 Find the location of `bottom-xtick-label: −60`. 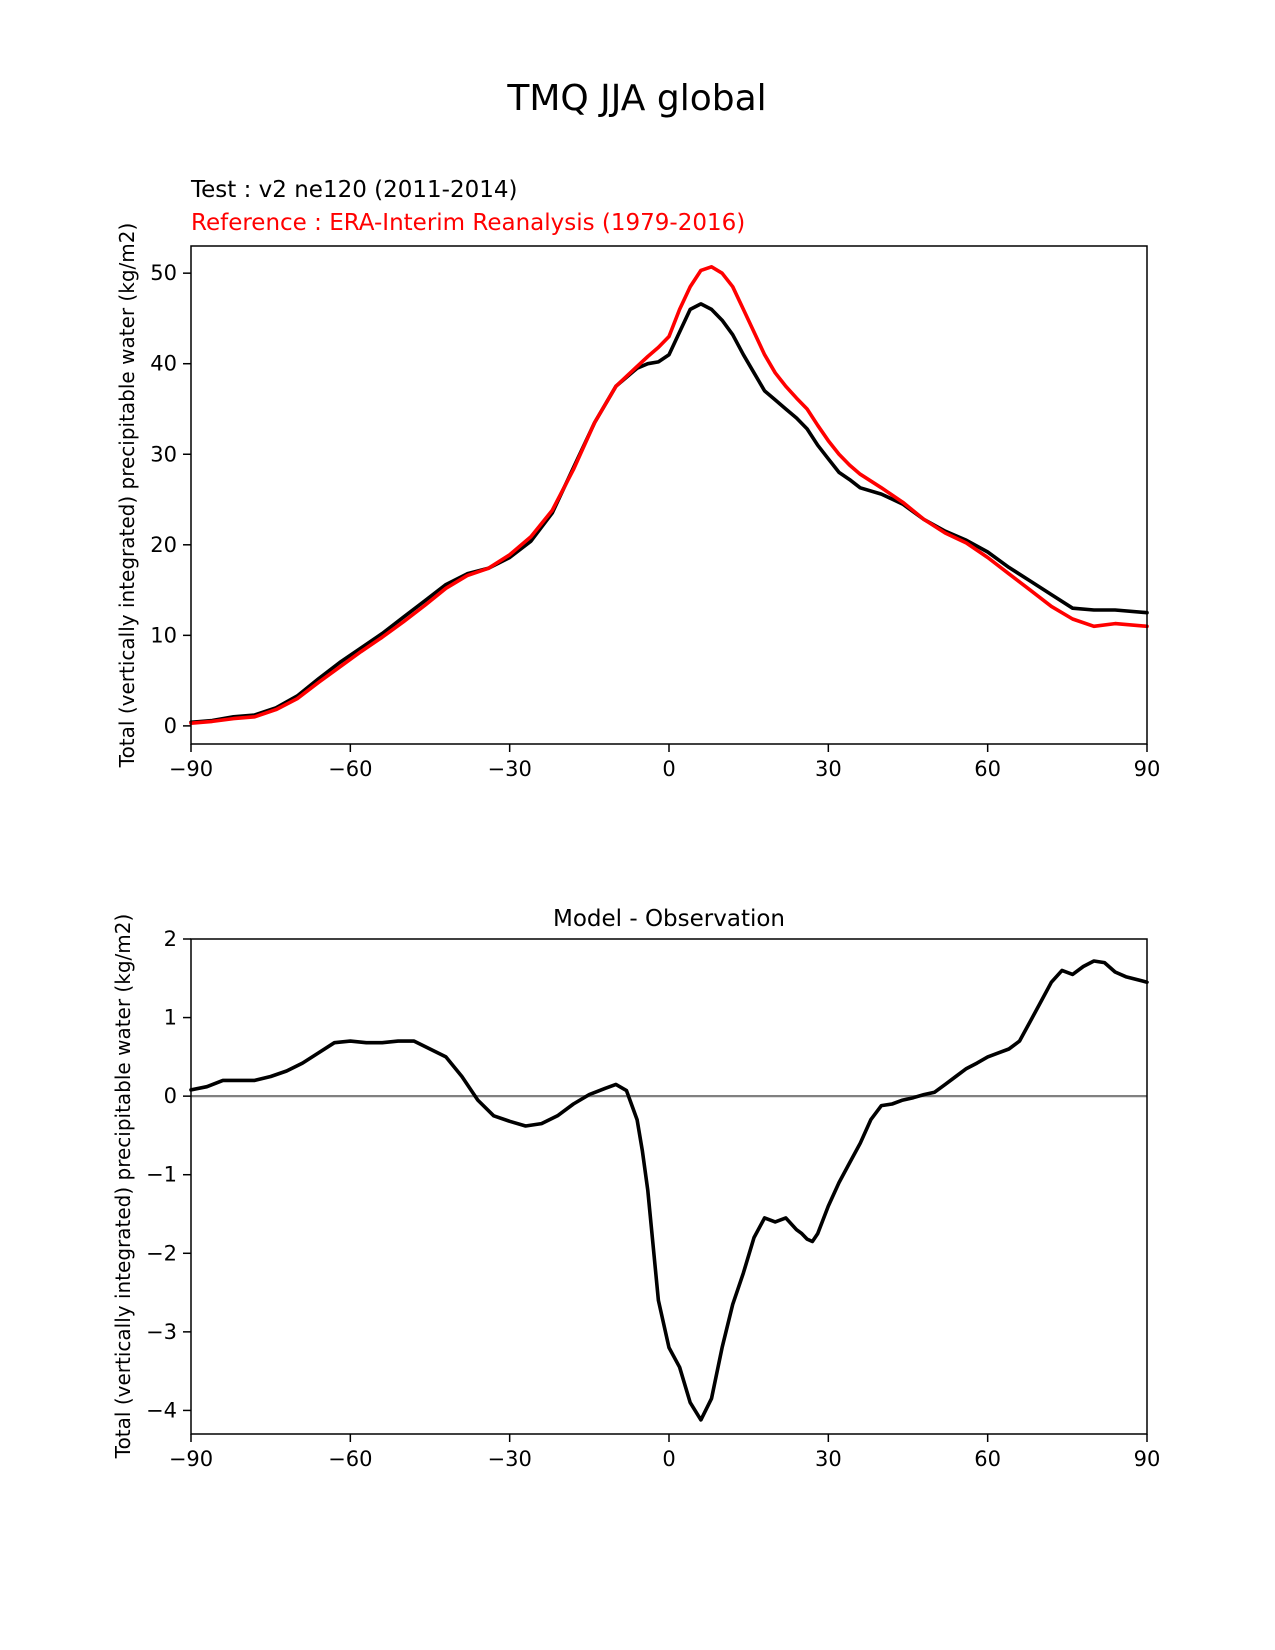

bottom-xtick-label: −60 is located at coordinates (350, 1459).